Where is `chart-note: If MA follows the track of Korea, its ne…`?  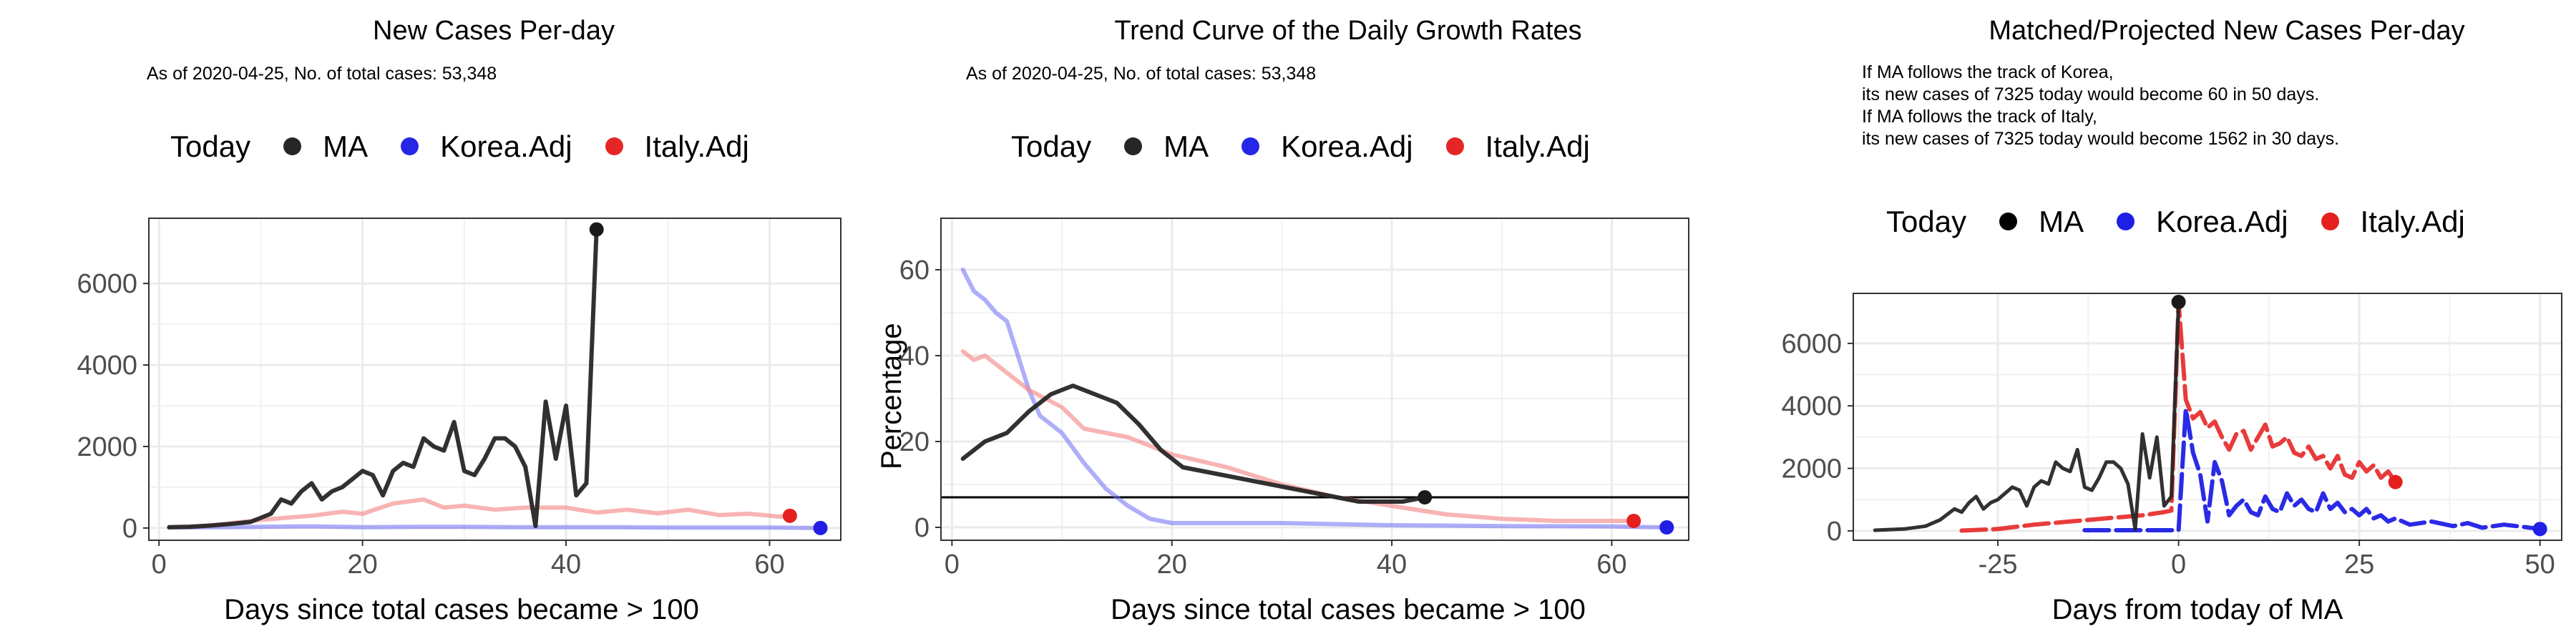 chart-note: If MA follows the track of Korea, its ne… is located at coordinates (2100, 106).